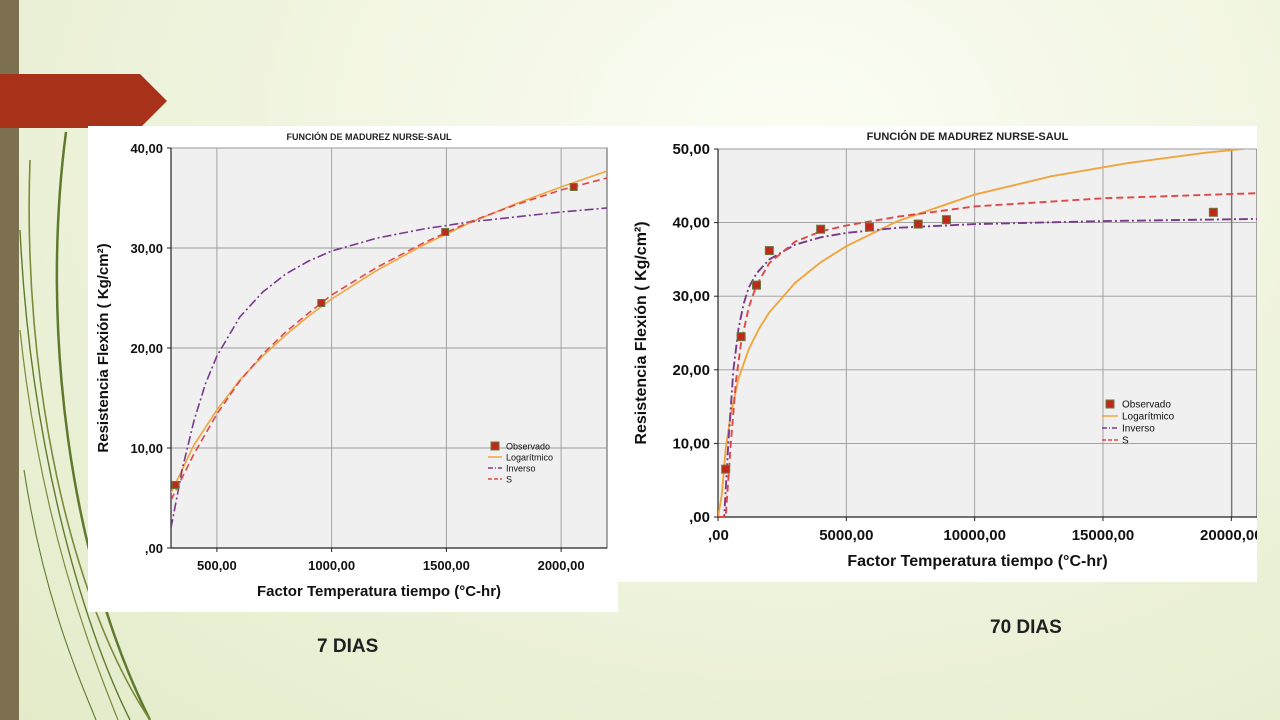 The image size is (1280, 720). What do you see at coordinates (718, 535) in the screenshot?
I see `x-tick-label: ,00` at bounding box center [718, 535].